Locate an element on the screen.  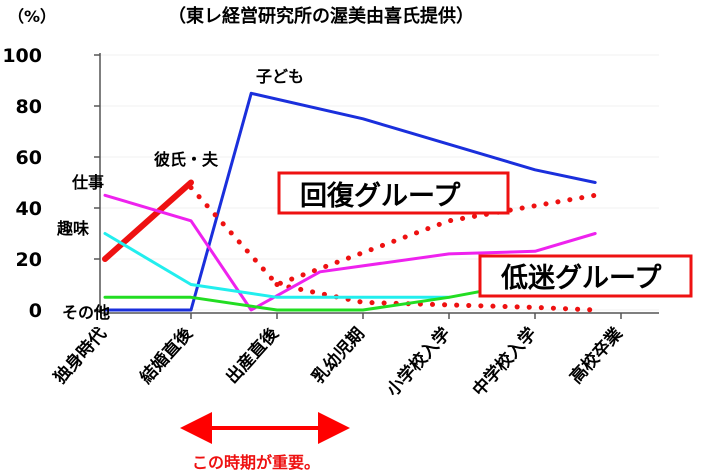
recovery-group-box is located at coordinates (393, 193).